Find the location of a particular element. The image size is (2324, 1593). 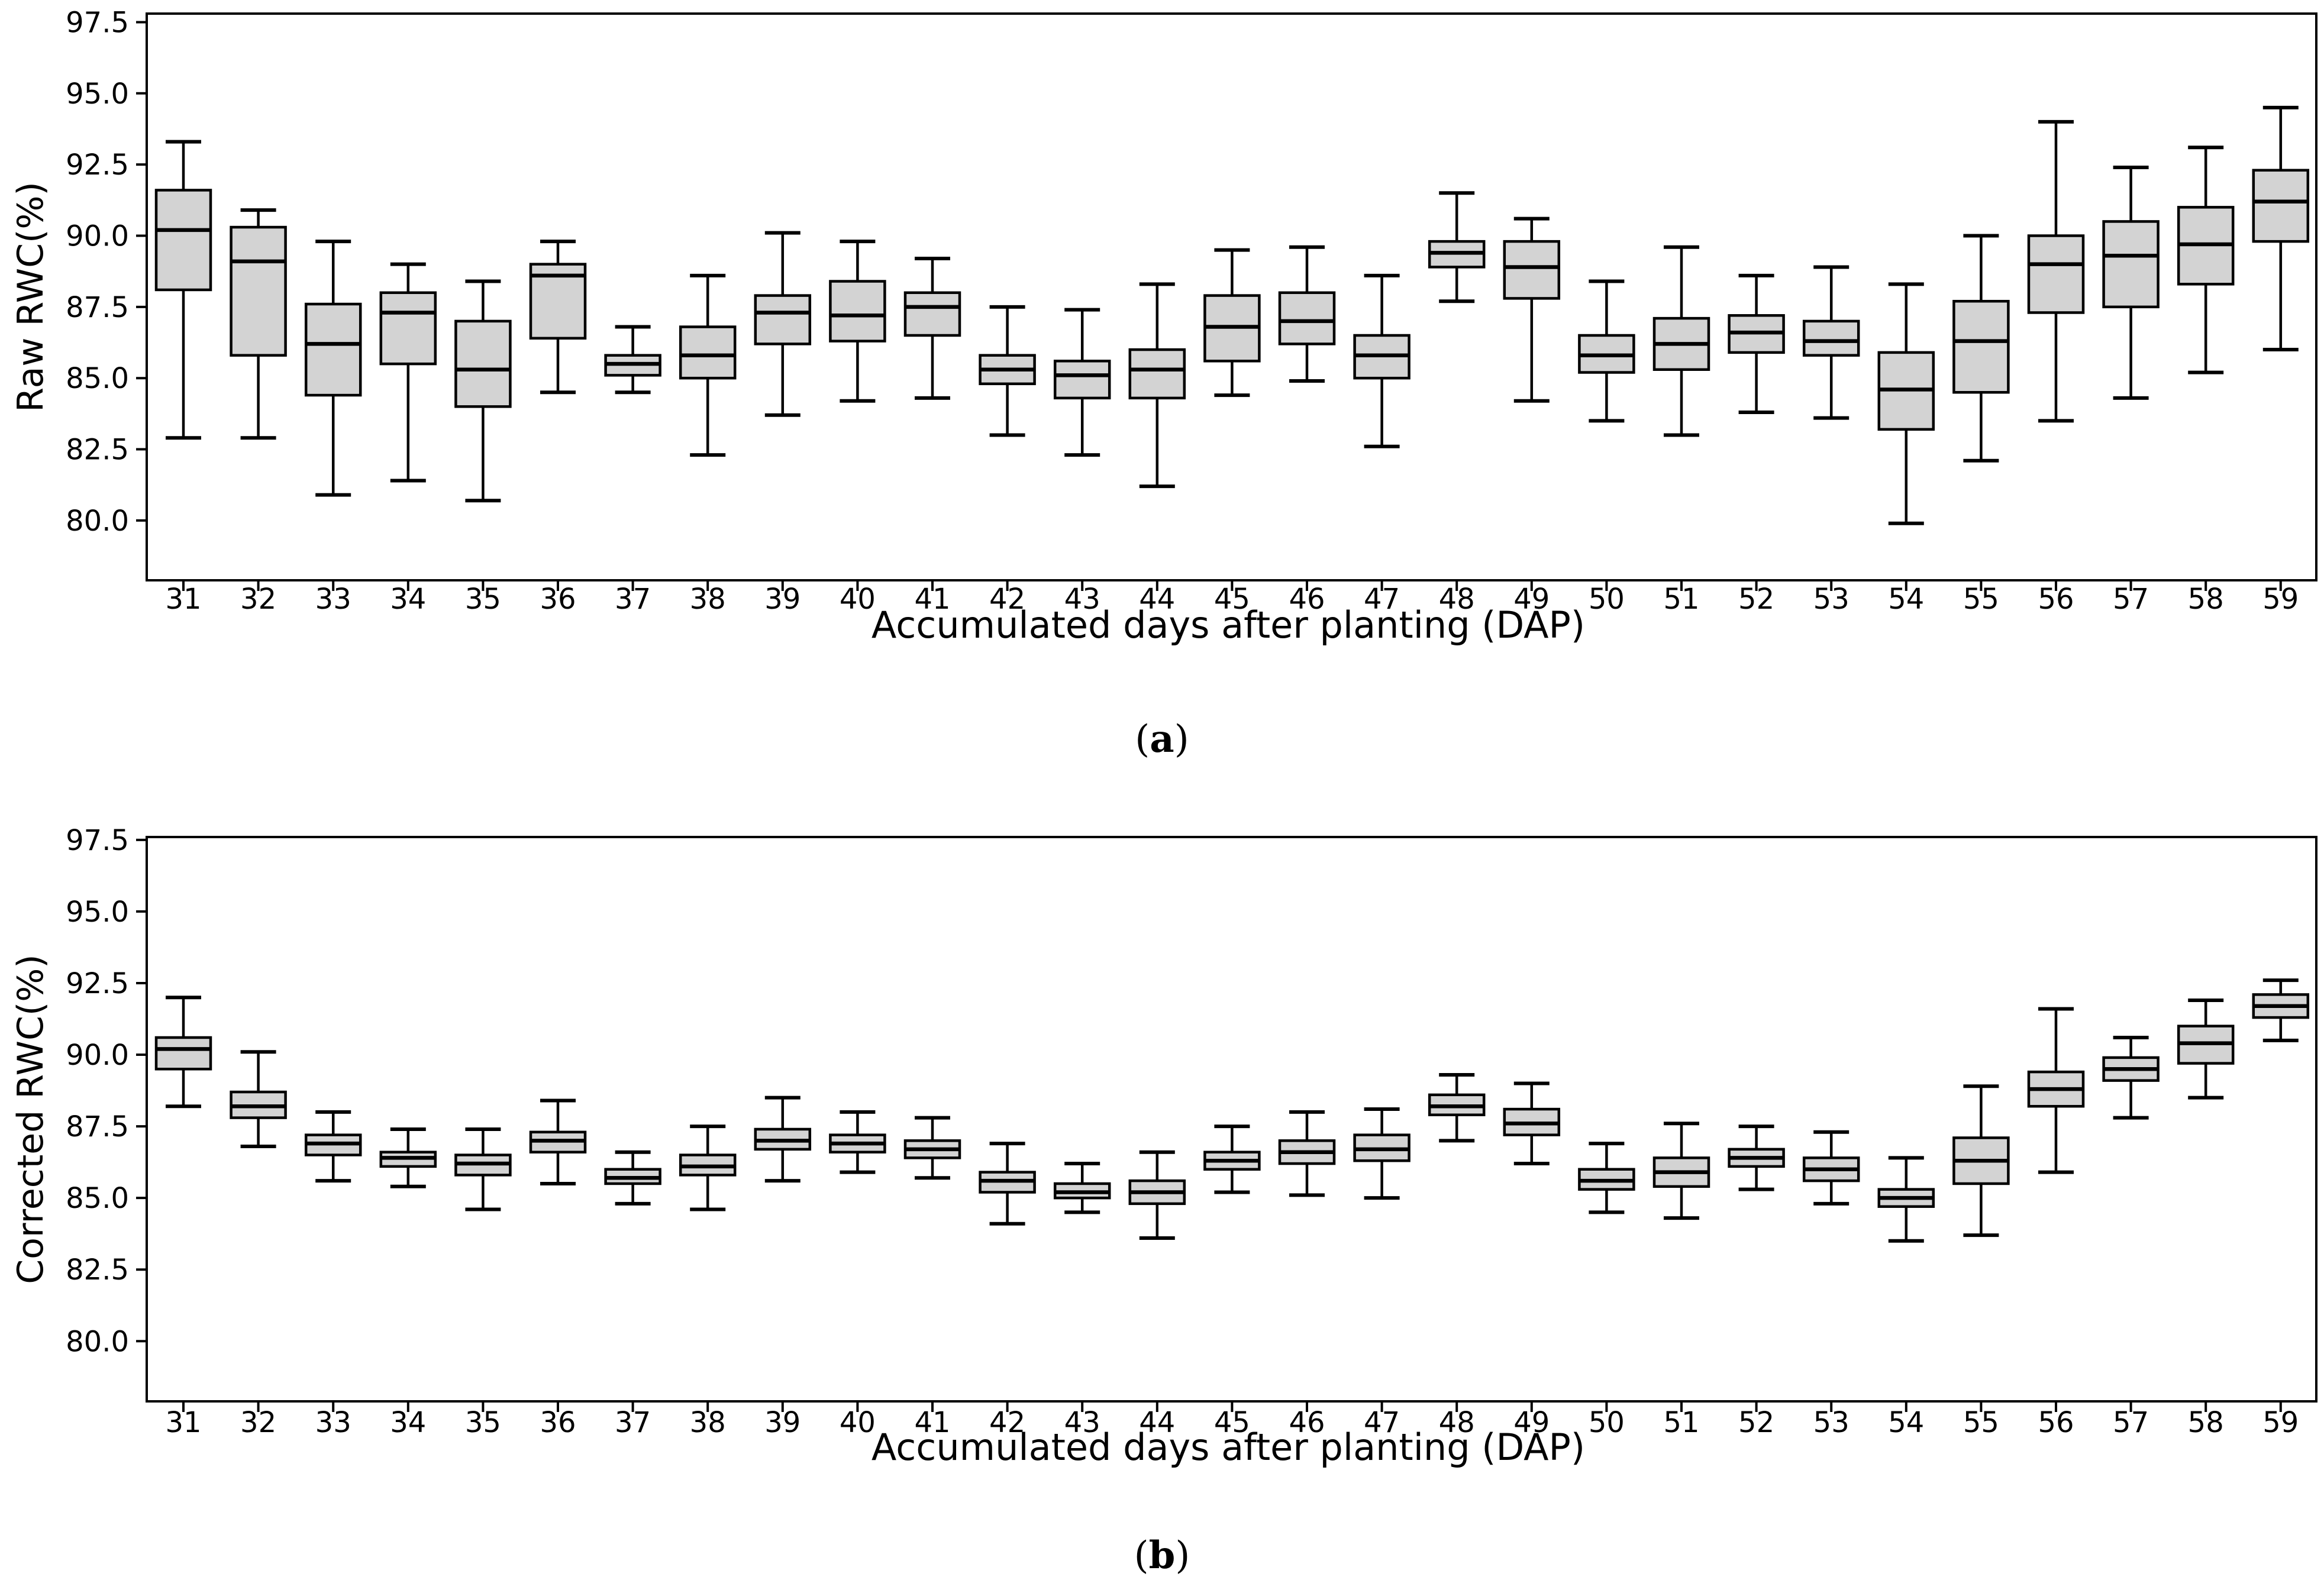

y-tick-label-b: 92.5 is located at coordinates (97, 984).